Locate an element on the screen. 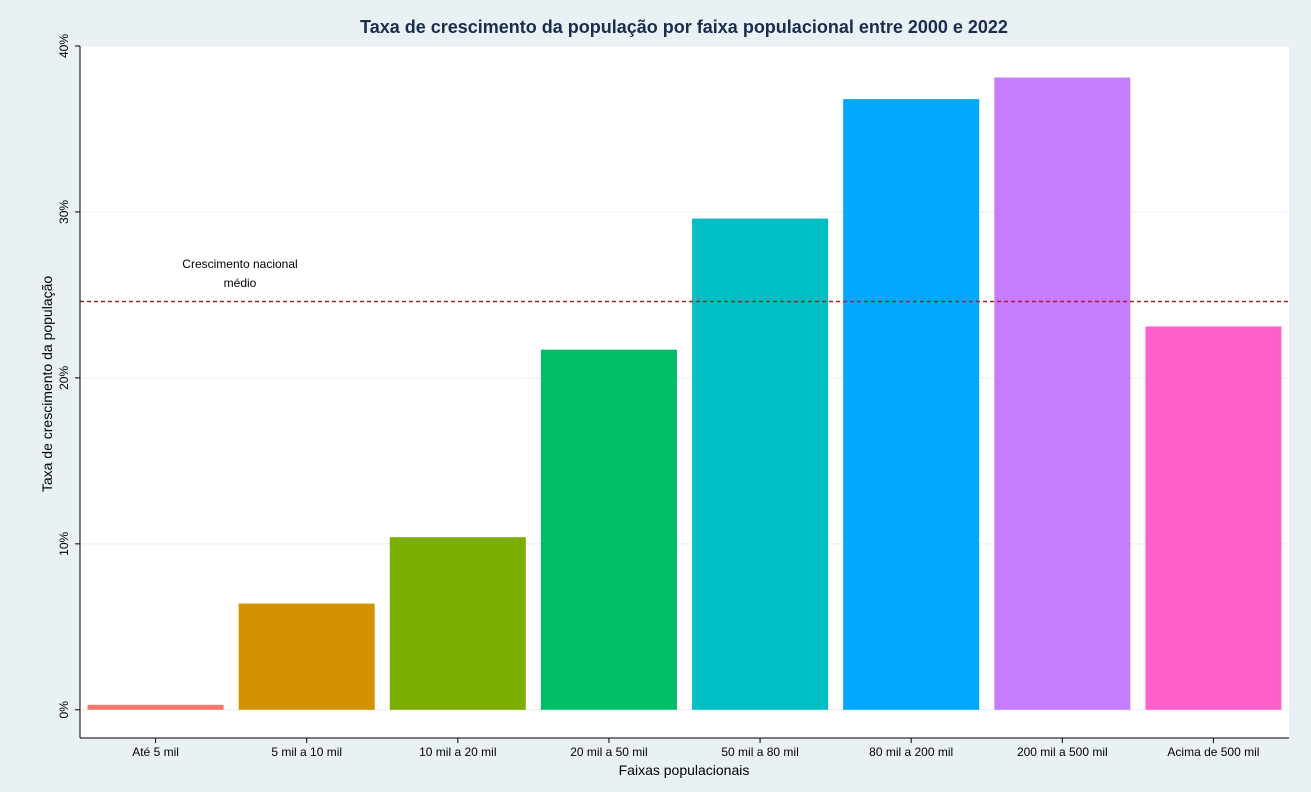  reference-line-label-2: médio is located at coordinates (240, 283).